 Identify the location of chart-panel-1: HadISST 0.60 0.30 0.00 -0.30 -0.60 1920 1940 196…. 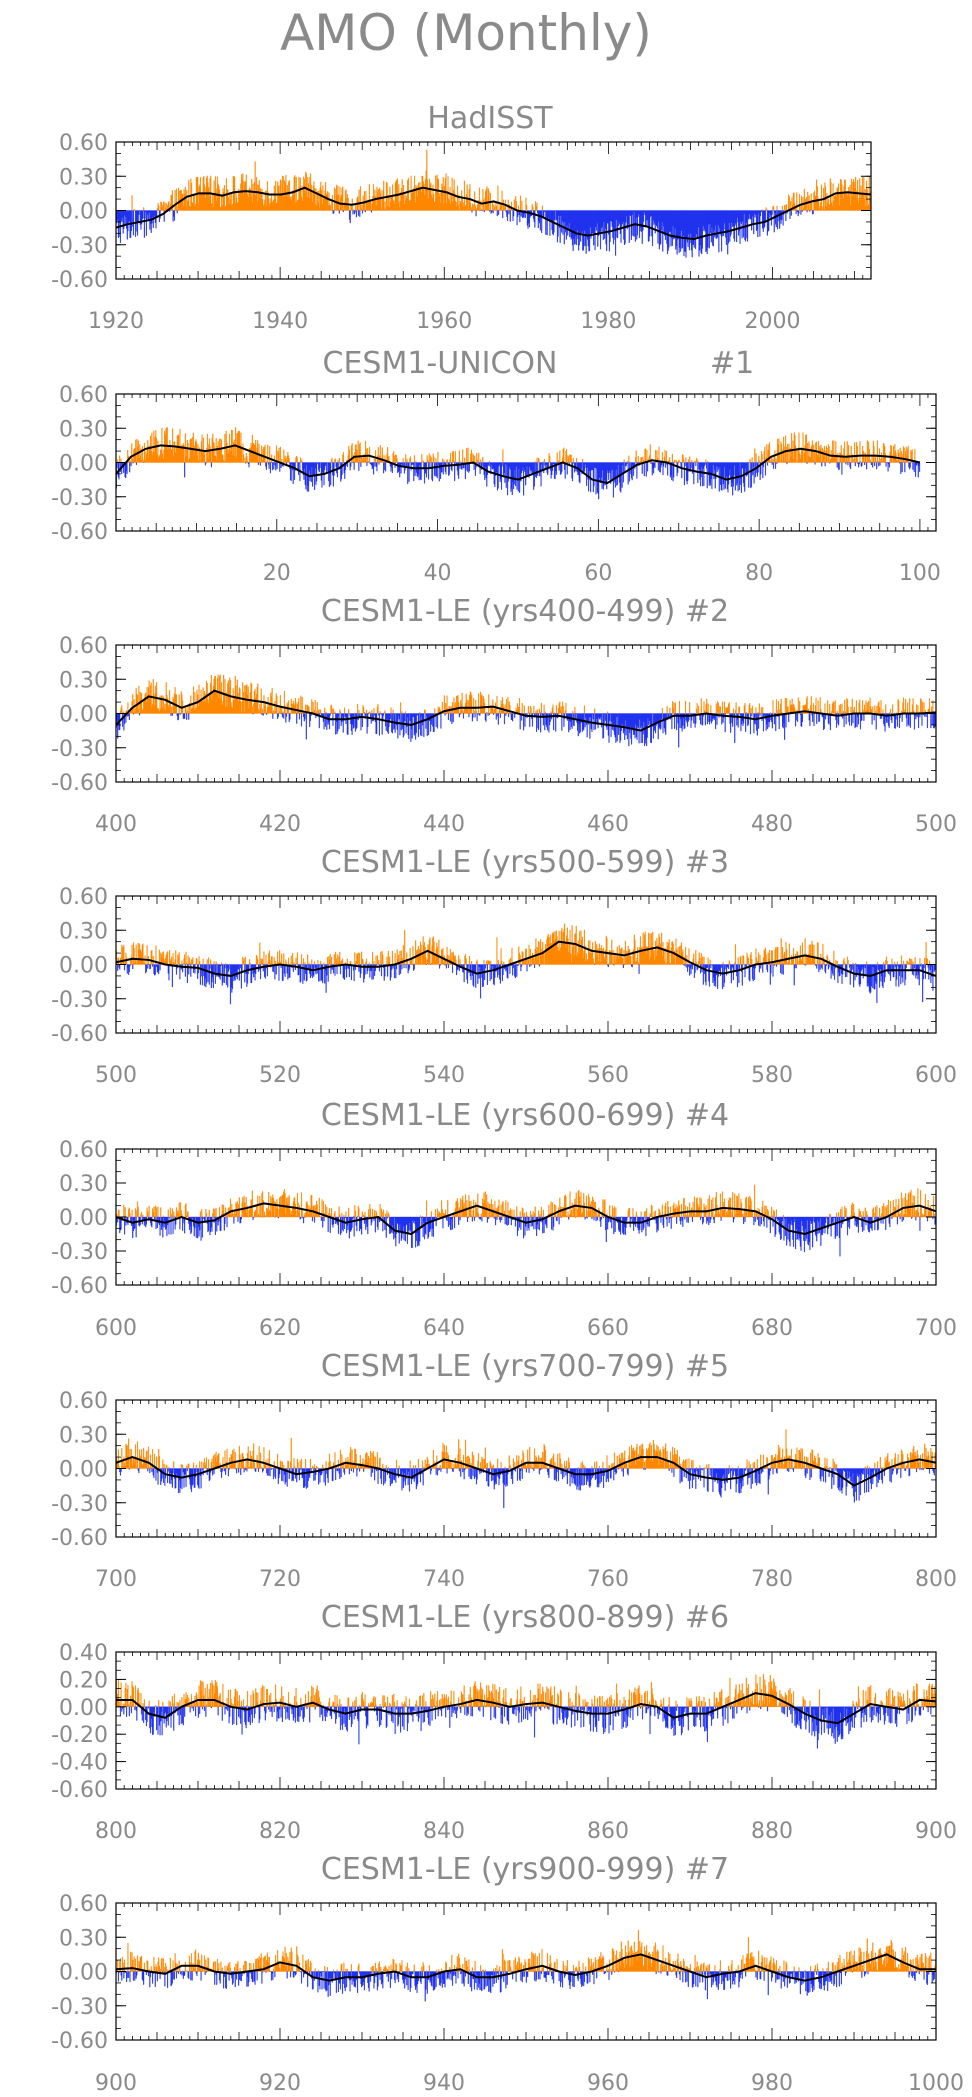
(461, 217).